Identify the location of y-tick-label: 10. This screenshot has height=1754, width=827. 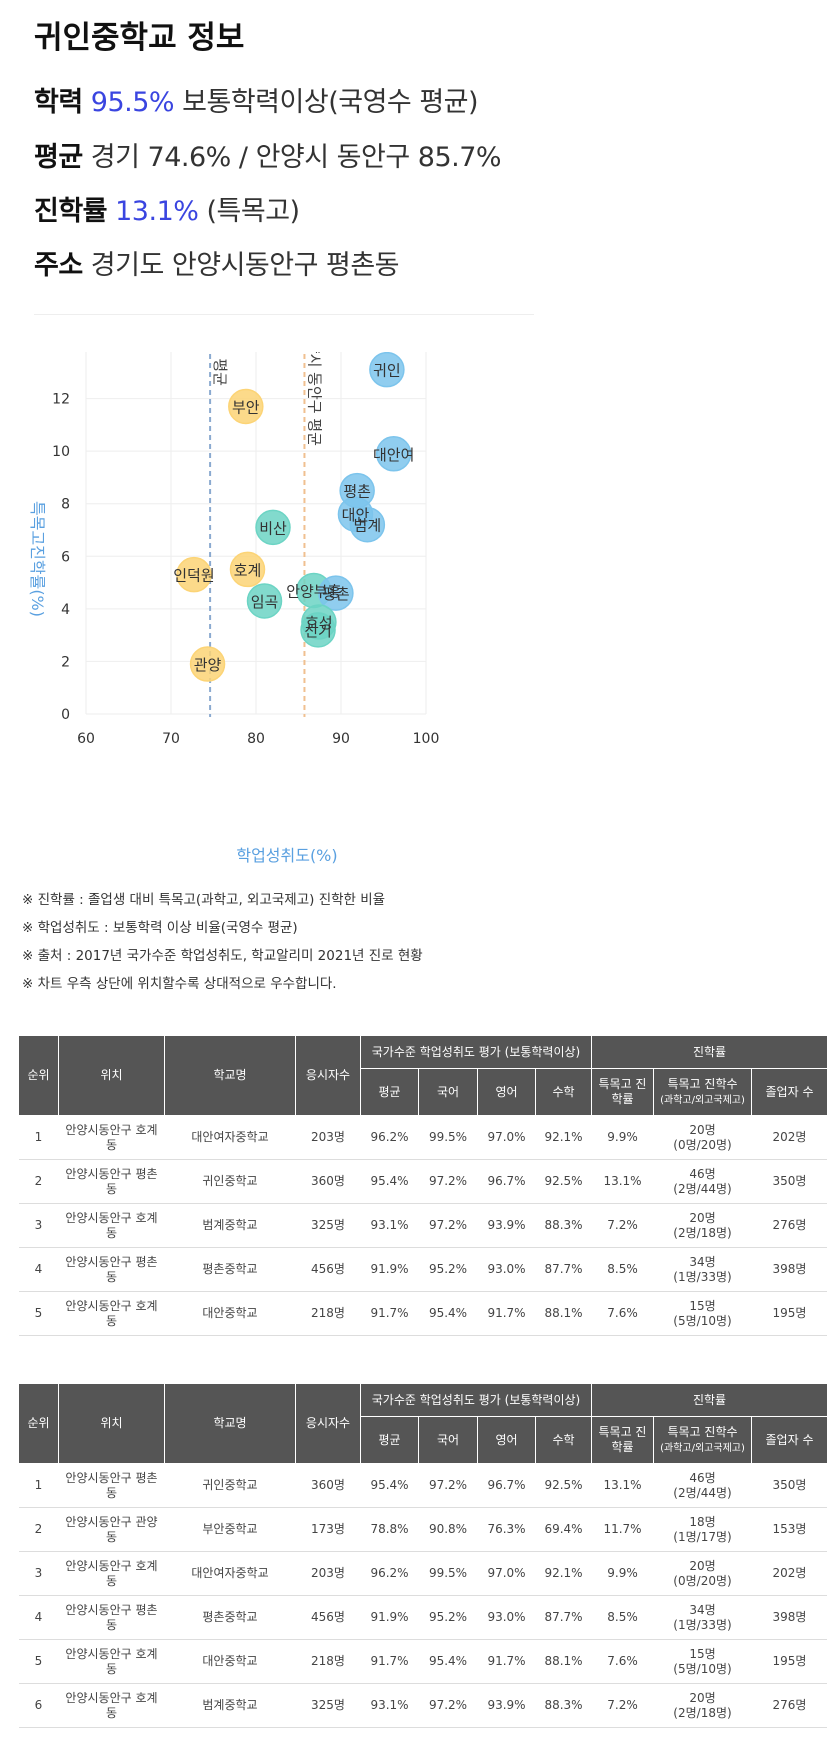
(61, 452).